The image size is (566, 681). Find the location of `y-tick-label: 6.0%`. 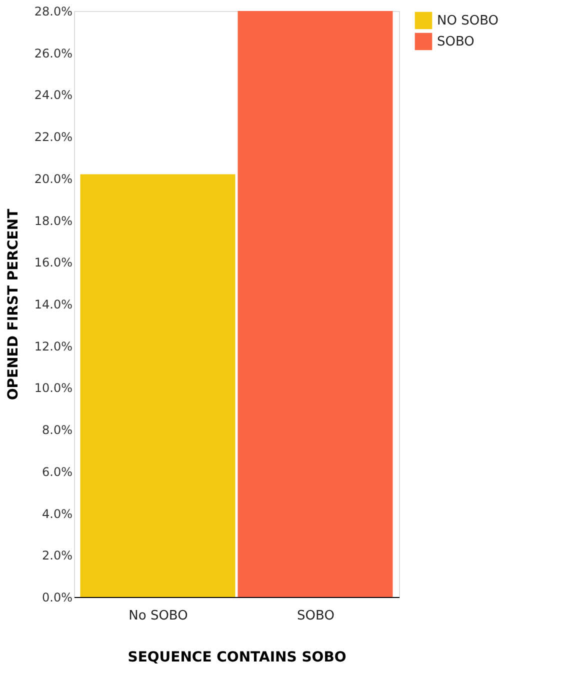

y-tick-label: 6.0% is located at coordinates (57, 471).